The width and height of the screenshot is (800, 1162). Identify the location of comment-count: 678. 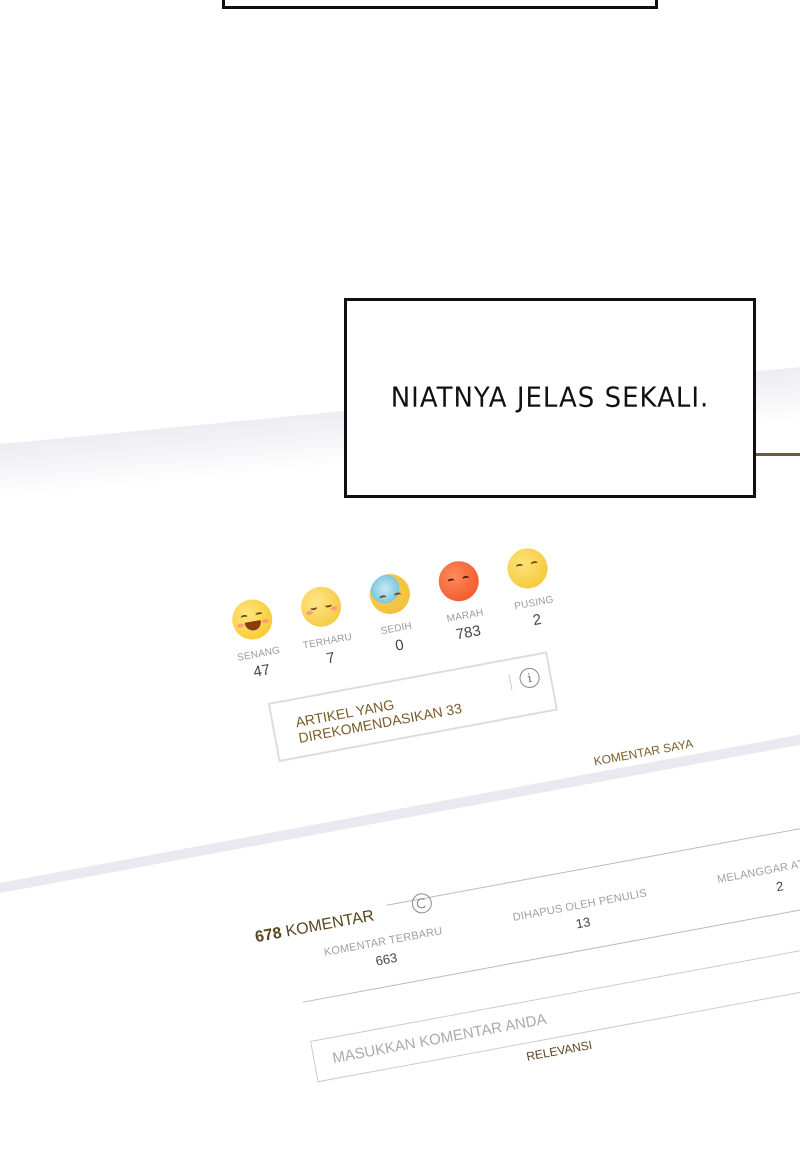
(268, 935).